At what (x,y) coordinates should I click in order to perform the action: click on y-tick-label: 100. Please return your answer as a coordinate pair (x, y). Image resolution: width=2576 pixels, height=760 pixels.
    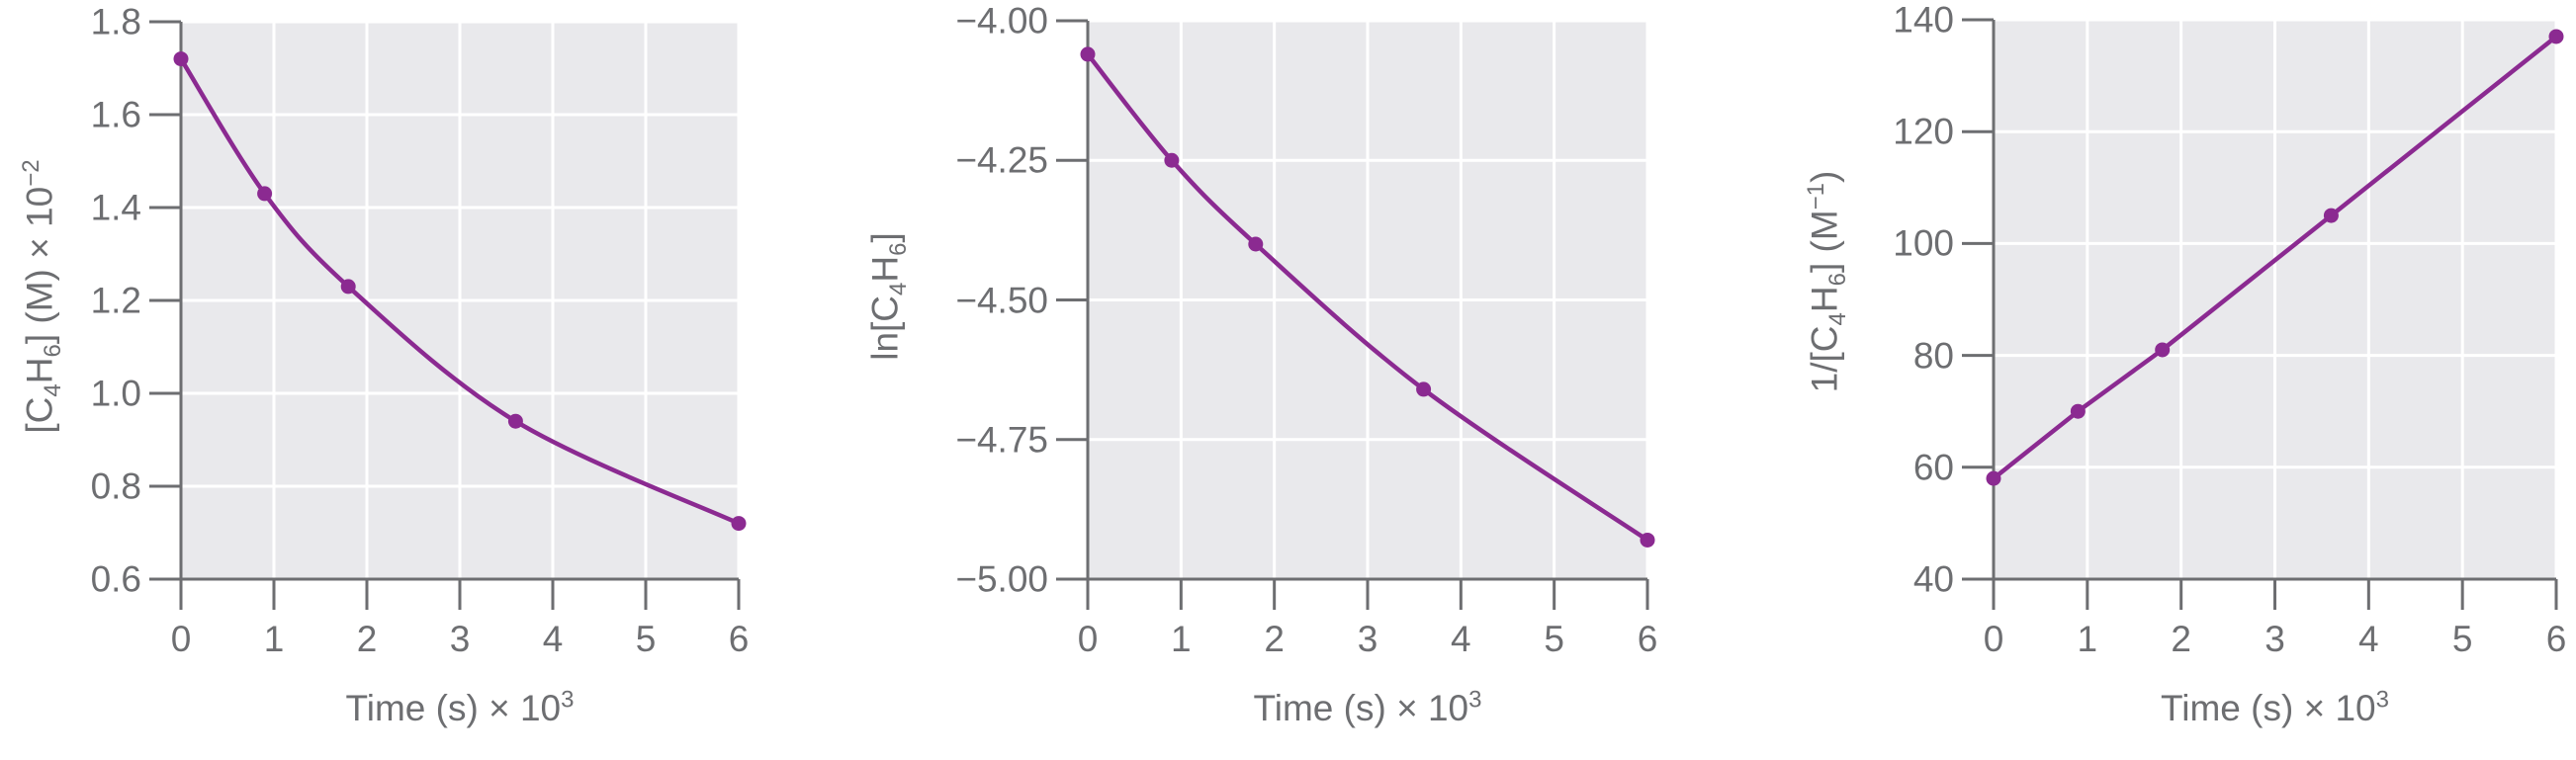
    Looking at the image, I should click on (1923, 243).